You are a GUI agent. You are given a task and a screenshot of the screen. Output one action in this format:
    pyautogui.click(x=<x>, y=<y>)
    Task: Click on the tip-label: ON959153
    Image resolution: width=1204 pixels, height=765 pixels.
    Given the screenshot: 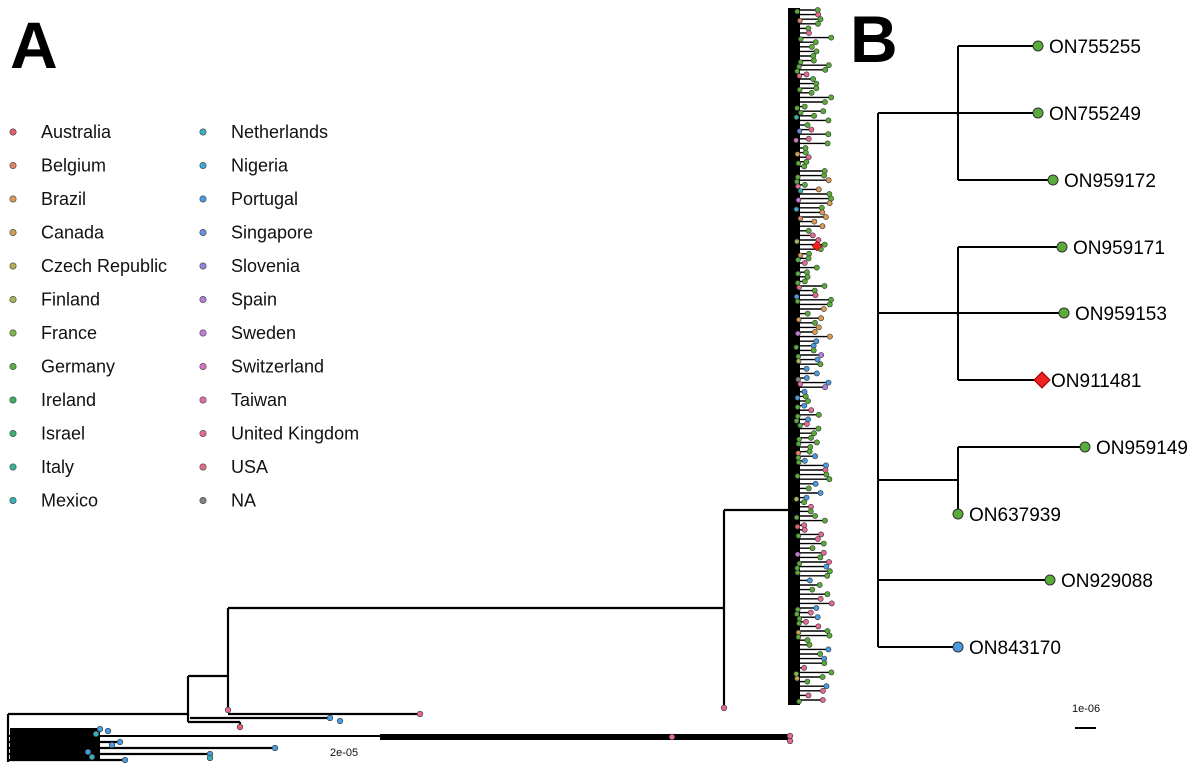 What is the action you would take?
    pyautogui.click(x=1121, y=314)
    